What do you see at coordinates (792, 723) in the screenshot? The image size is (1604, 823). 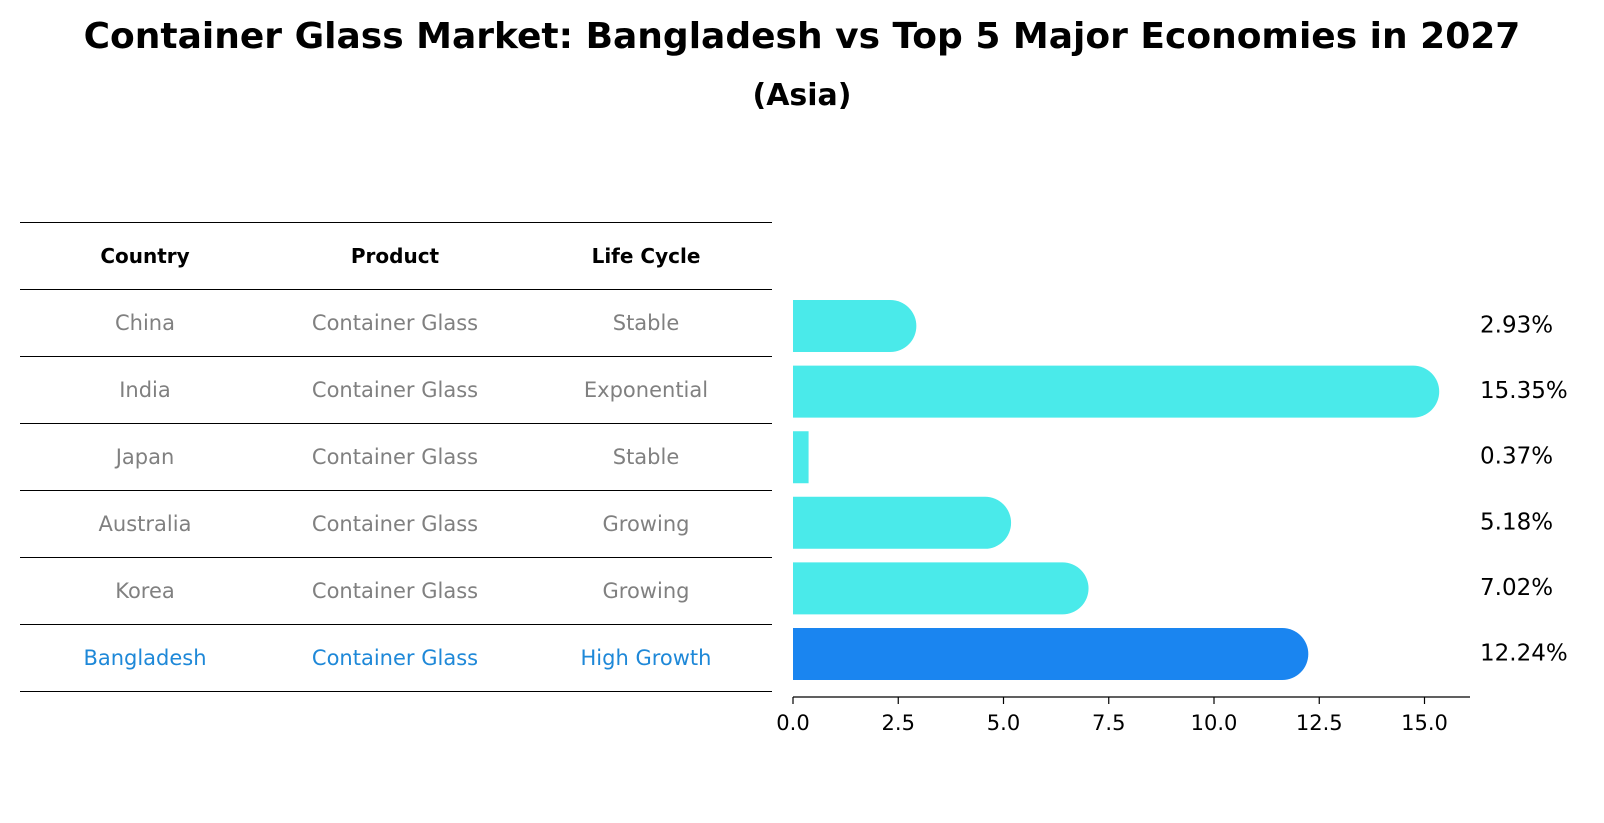 I see `x-tick-label: 0.0` at bounding box center [792, 723].